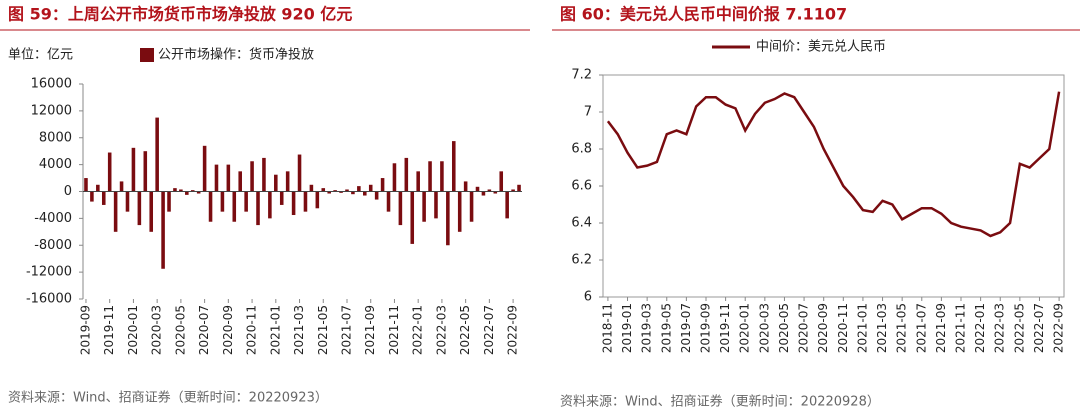 This screenshot has height=420, width=1080. What do you see at coordinates (581, 186) in the screenshot?
I see `y-tick-label: 6.6` at bounding box center [581, 186].